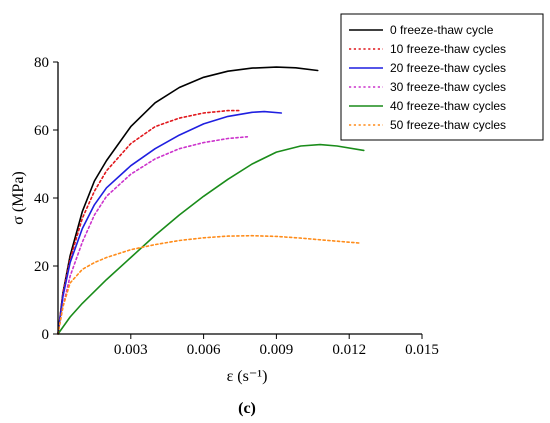 The image size is (550, 423). I want to click on legend-label-5: 50 freeze-thaw cycles, so click(448, 125).